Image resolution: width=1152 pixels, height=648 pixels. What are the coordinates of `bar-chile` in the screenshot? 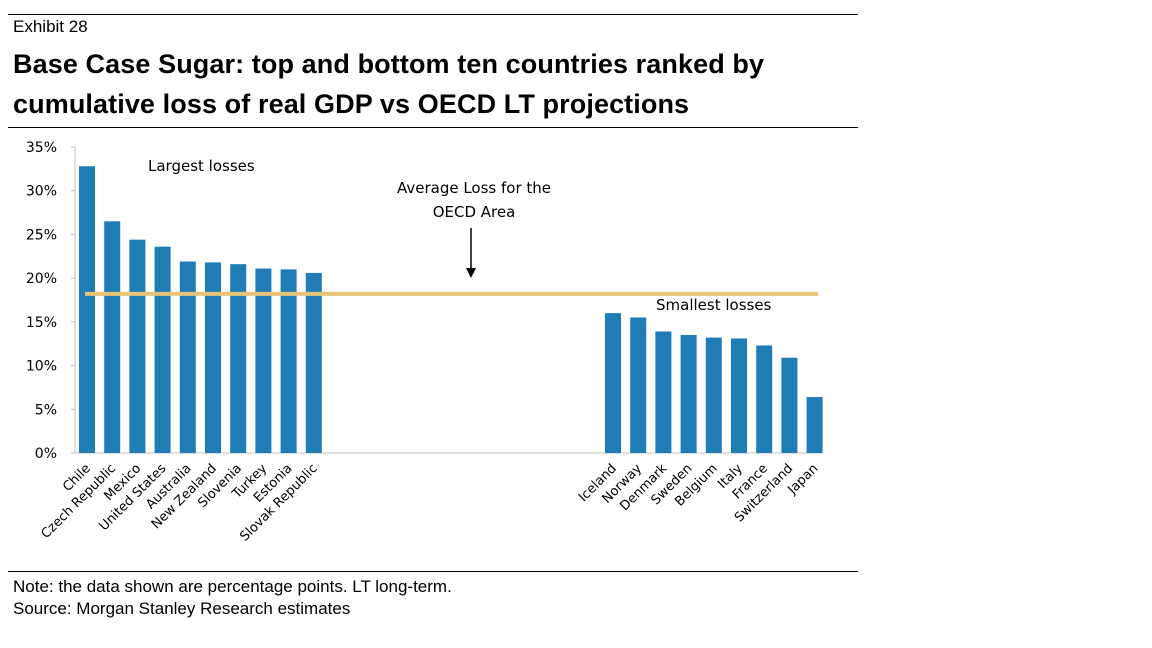 It's located at (87, 309).